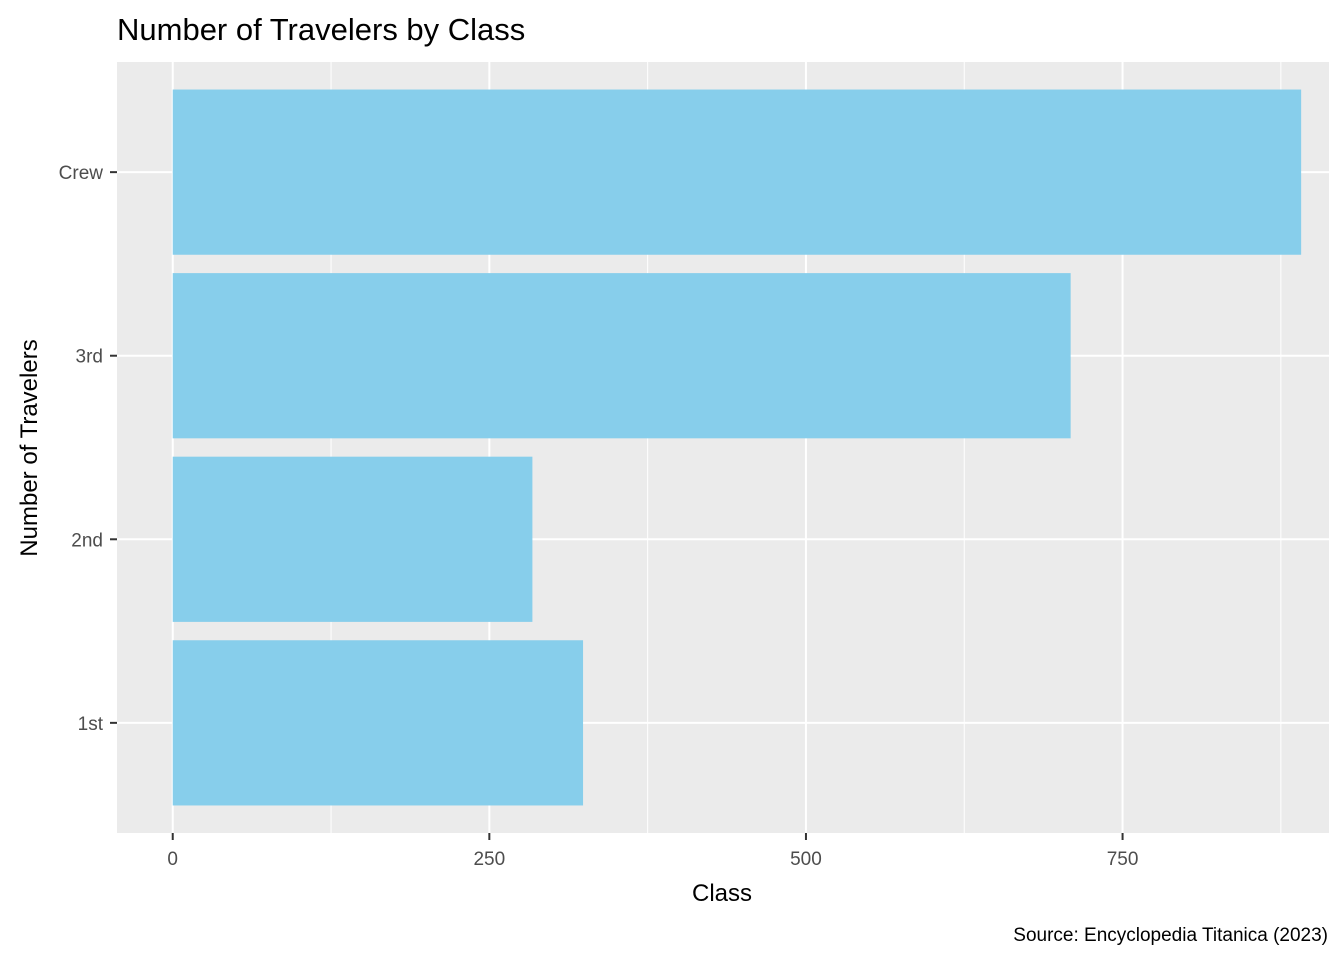 Image resolution: width=1344 pixels, height=960 pixels. Describe the element at coordinates (91, 724) in the screenshot. I see `y-tick-label: 1st` at that location.